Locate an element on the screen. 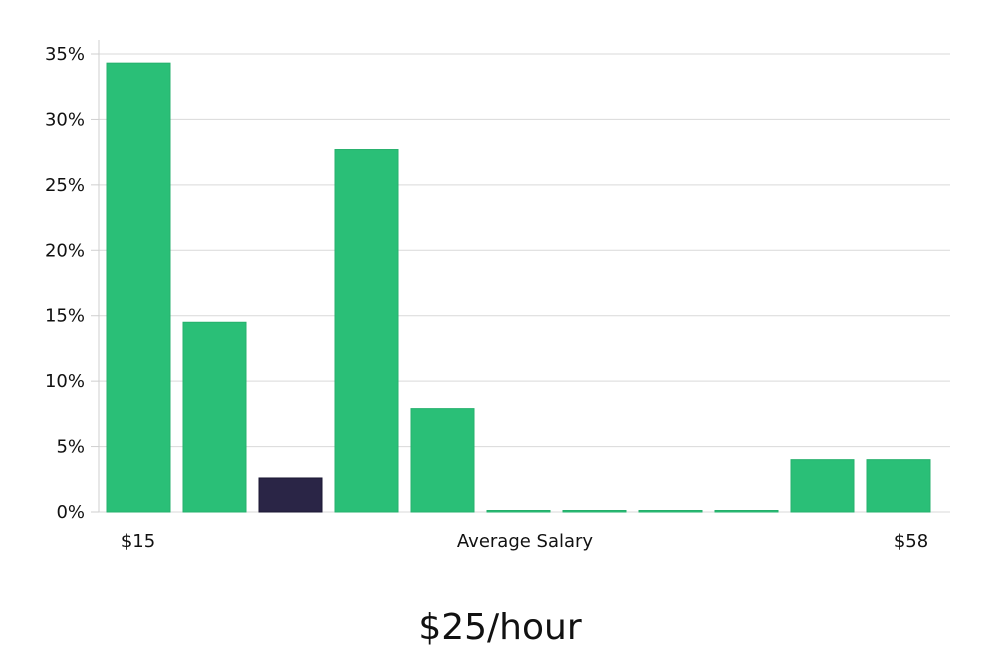 The width and height of the screenshot is (1000, 660). y-tick-label: 25% is located at coordinates (65, 185).